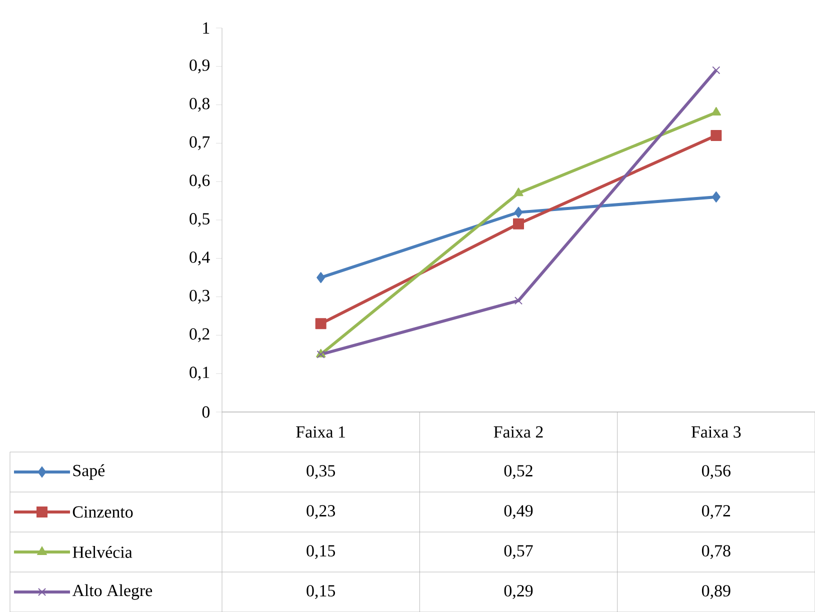  What do you see at coordinates (102, 552) in the screenshot?
I see `legend-label: Helvécia` at bounding box center [102, 552].